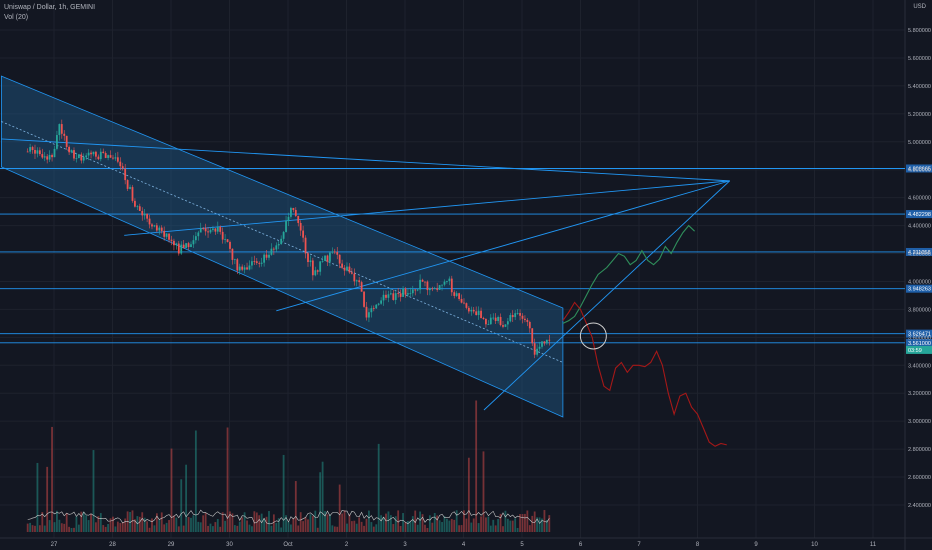  What do you see at coordinates (919, 422) in the screenshot?
I see `y-tick-label-14: 3.000000` at bounding box center [919, 422].